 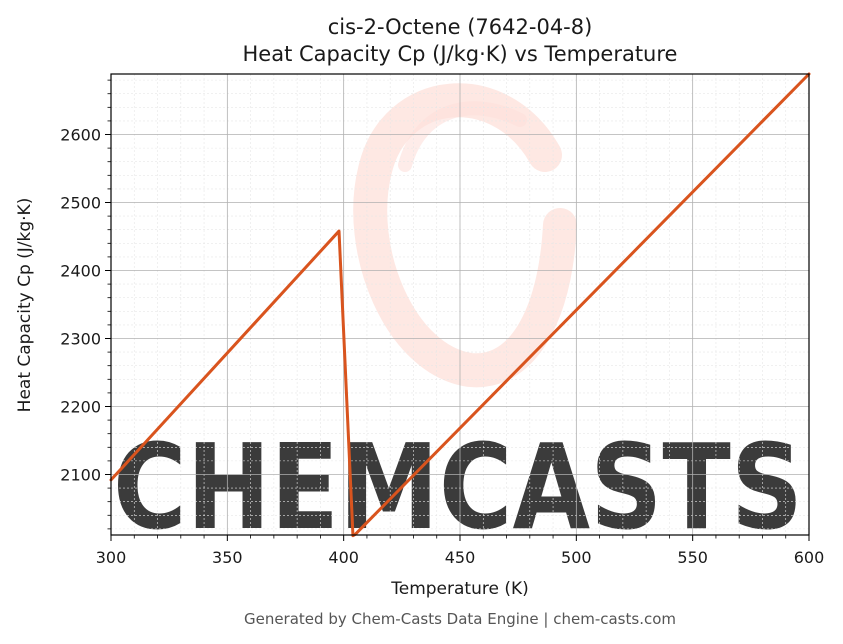 What do you see at coordinates (80, 474) in the screenshot?
I see `y-tick-label: 2100` at bounding box center [80, 474].